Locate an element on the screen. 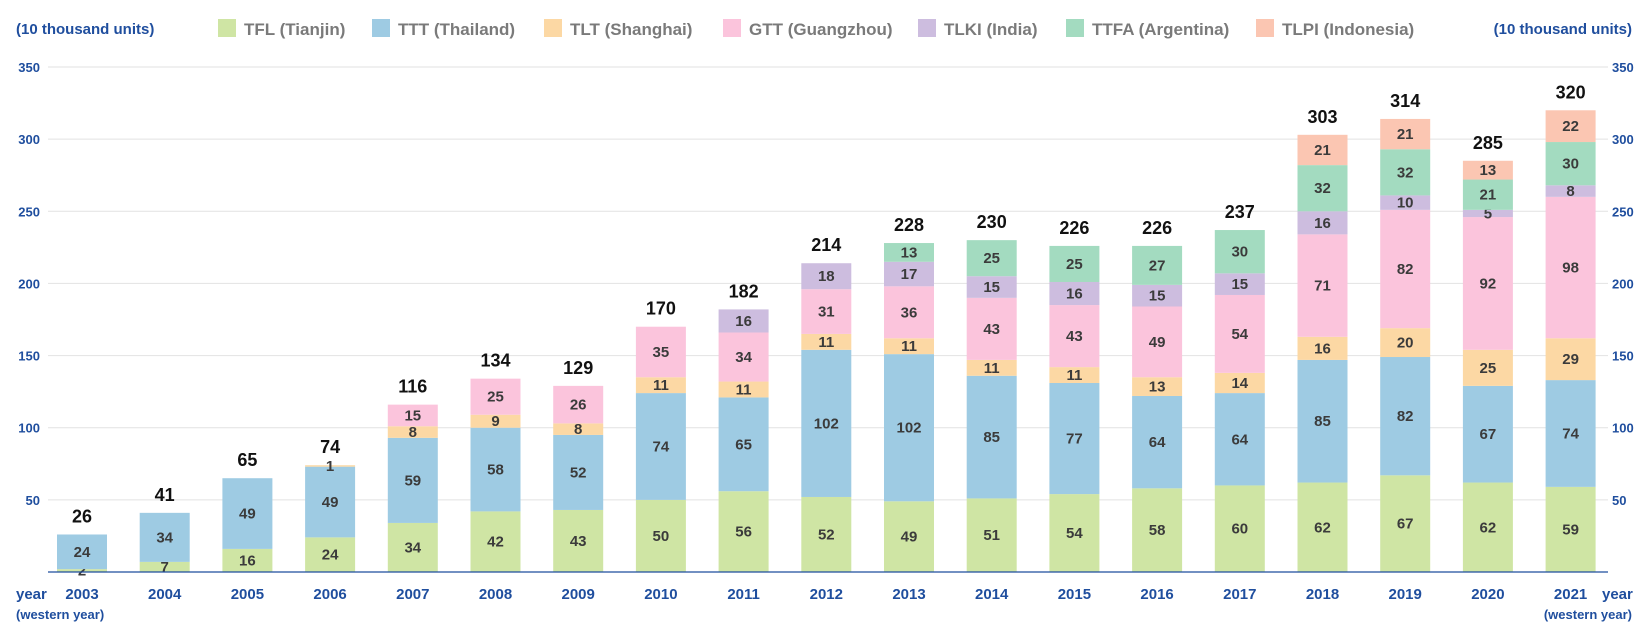  segment-value-label: 17 is located at coordinates (909, 274).